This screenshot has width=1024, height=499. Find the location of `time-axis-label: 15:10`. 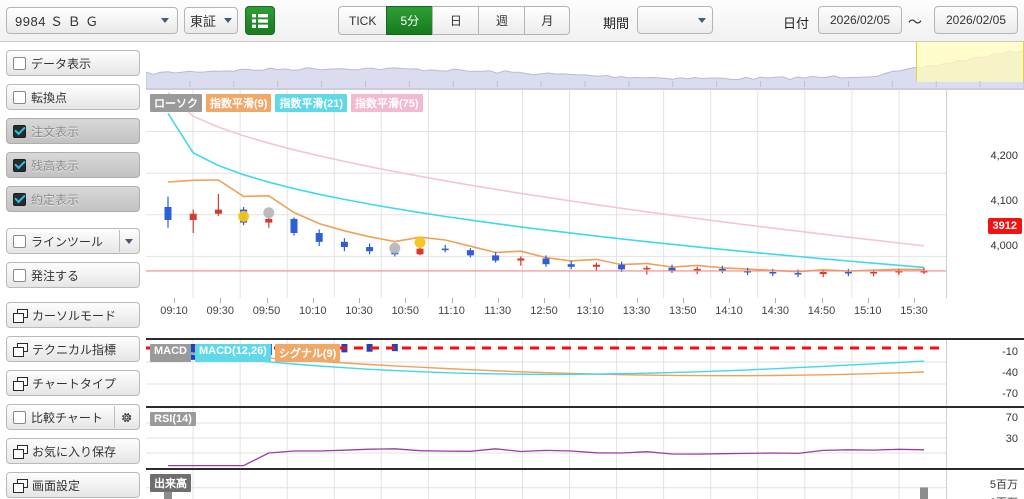

time-axis-label: 15:10 is located at coordinates (867, 311).